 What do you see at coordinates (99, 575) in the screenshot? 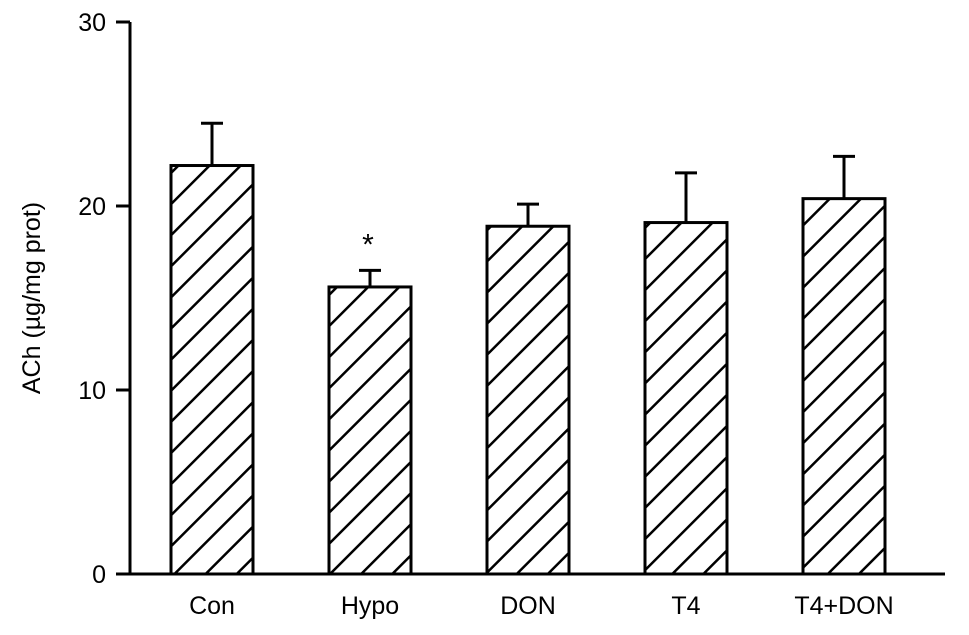
I see `y-tick-label: 0` at bounding box center [99, 575].